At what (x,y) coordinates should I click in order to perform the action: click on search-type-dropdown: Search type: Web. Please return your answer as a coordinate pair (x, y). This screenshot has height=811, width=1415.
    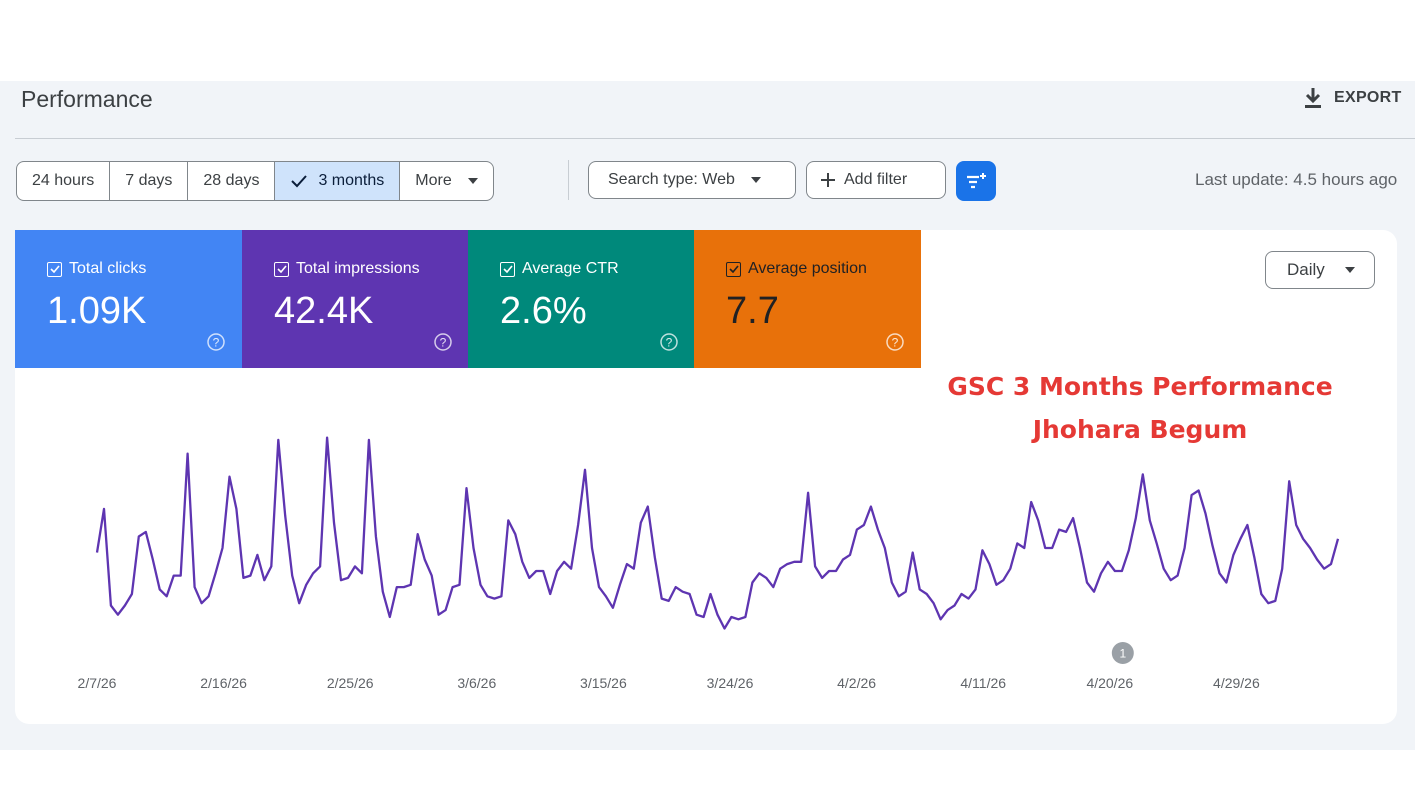
    Looking at the image, I should click on (692, 180).